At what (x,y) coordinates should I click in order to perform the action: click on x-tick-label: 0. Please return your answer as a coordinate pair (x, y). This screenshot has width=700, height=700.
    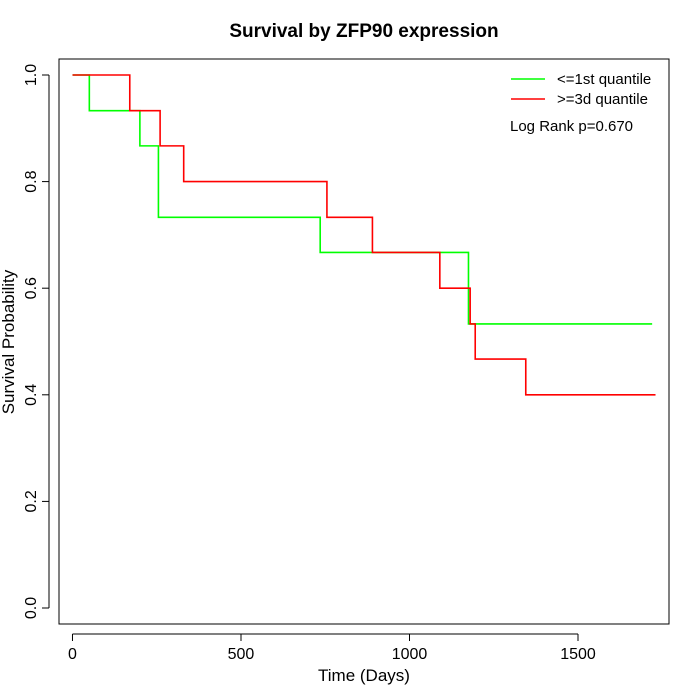
    Looking at the image, I should click on (72, 654).